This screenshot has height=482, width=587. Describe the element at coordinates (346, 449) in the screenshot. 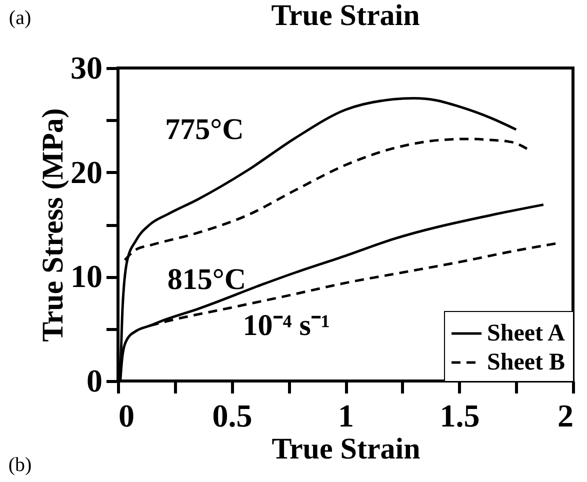

I see `x-axis-title: True Strain` at that location.